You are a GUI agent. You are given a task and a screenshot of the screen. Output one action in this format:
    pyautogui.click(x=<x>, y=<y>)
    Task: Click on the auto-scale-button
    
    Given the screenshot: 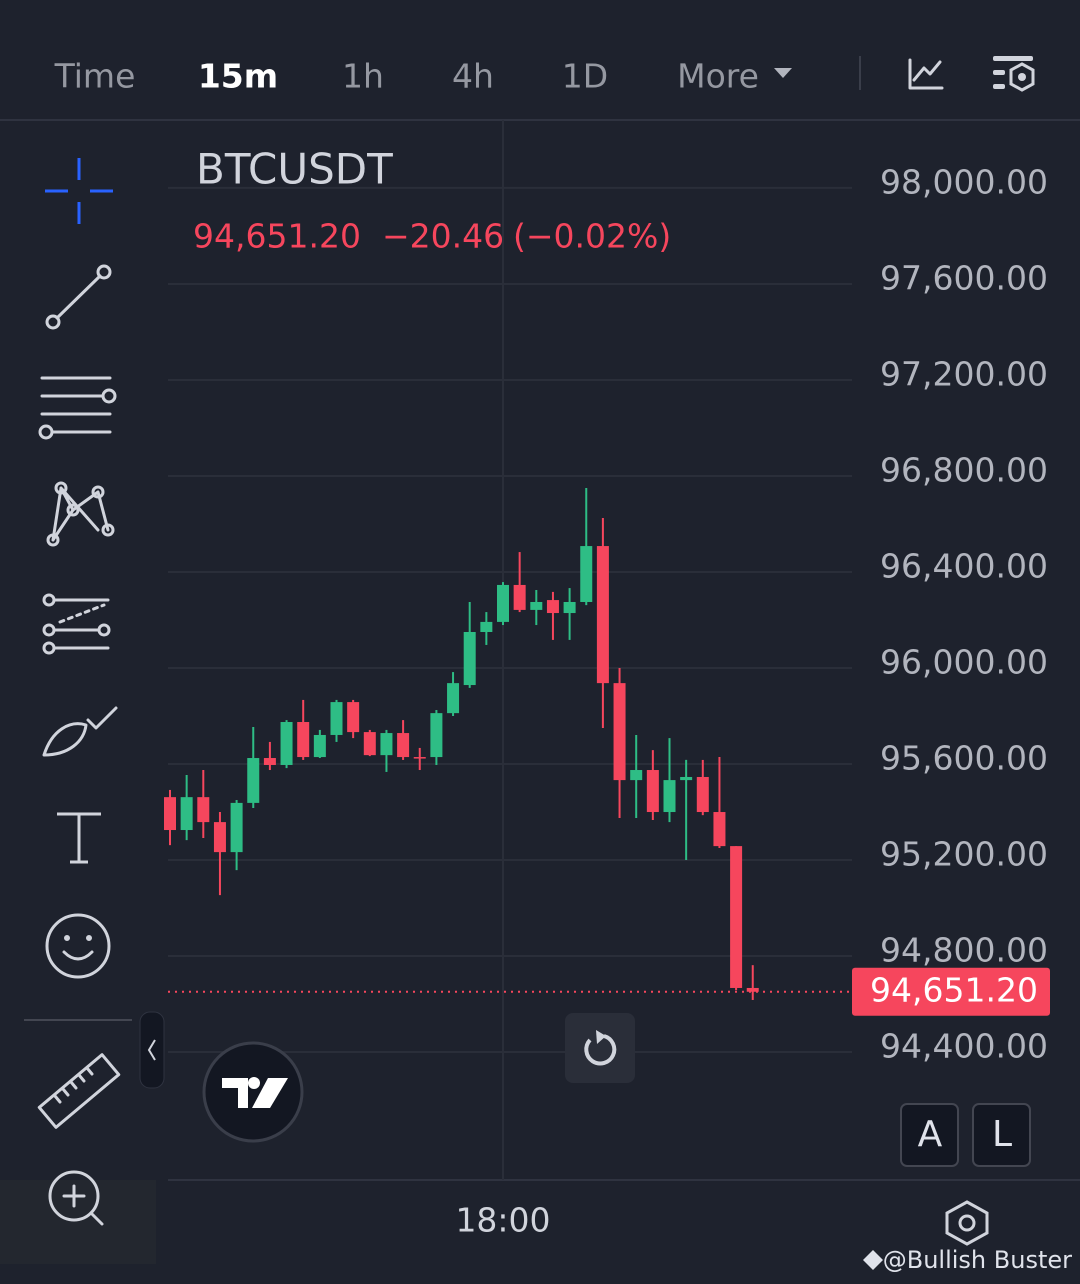 What is the action you would take?
    pyautogui.click(x=929, y=1135)
    